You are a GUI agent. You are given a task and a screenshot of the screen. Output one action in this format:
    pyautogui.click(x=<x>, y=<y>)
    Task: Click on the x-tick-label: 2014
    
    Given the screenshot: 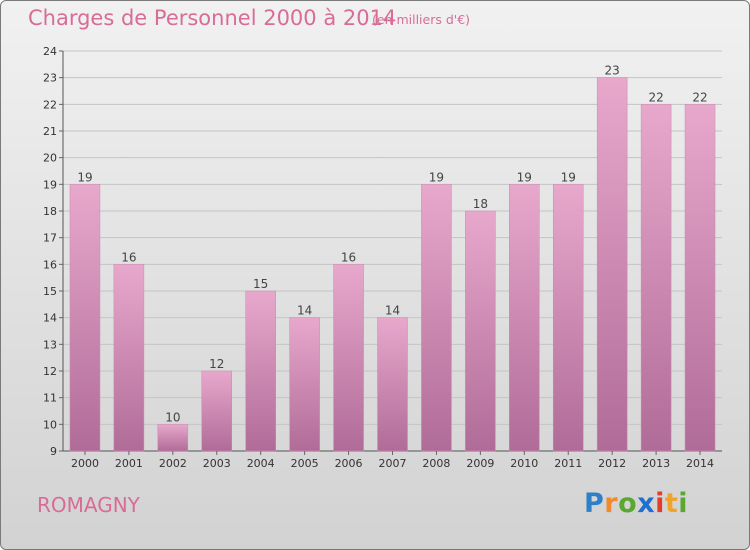 What is the action you would take?
    pyautogui.click(x=700, y=463)
    